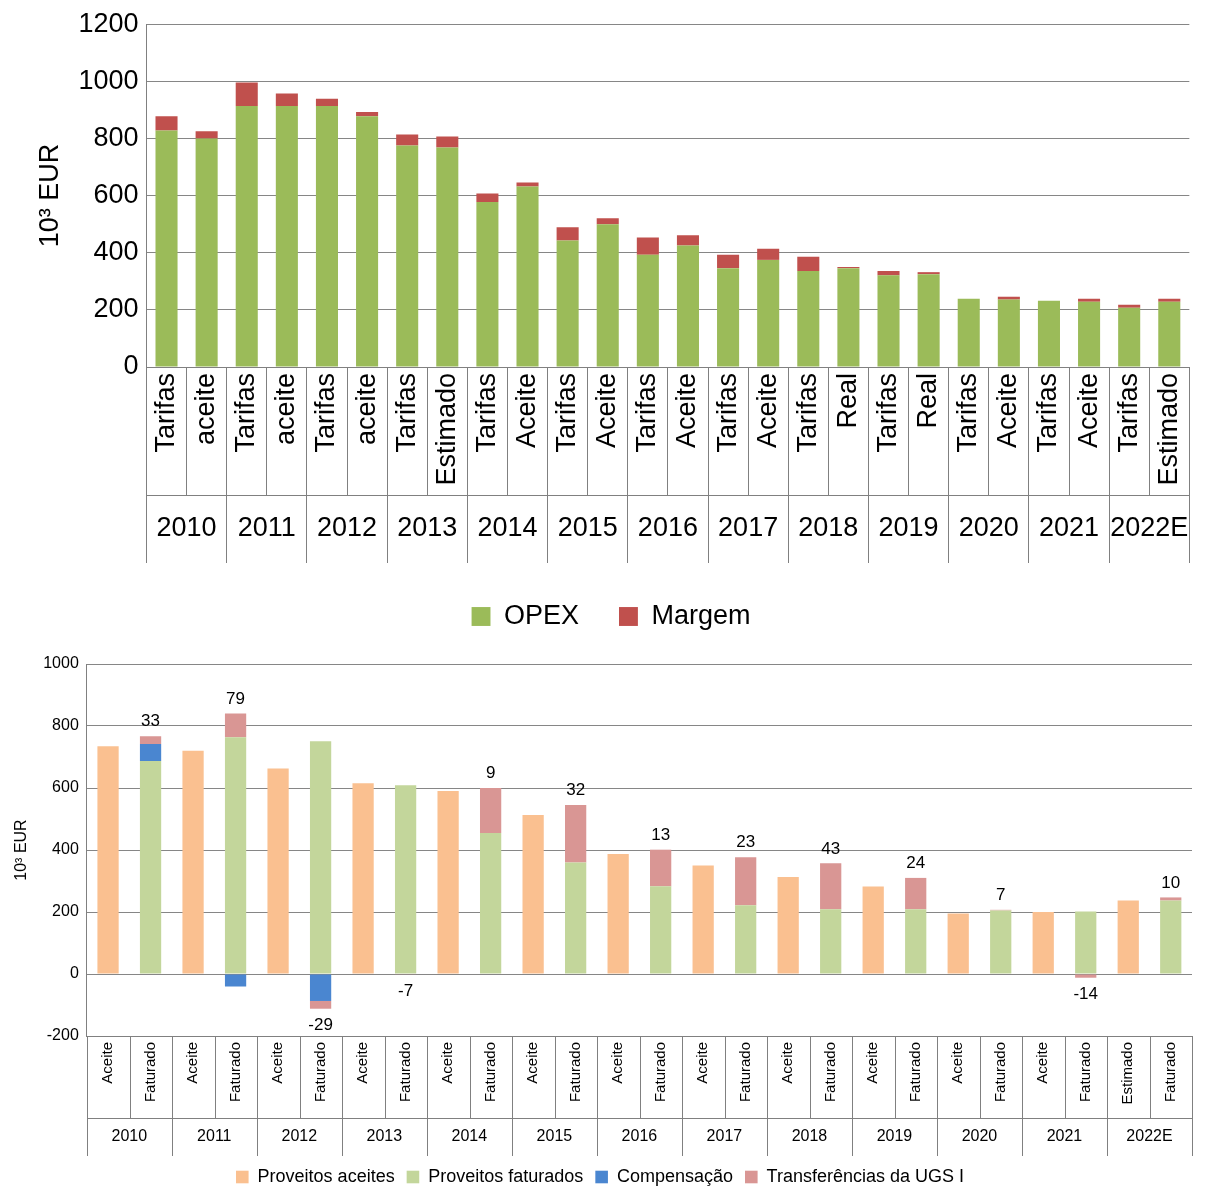  I want to click on text: 2019, so click(894, 1136).